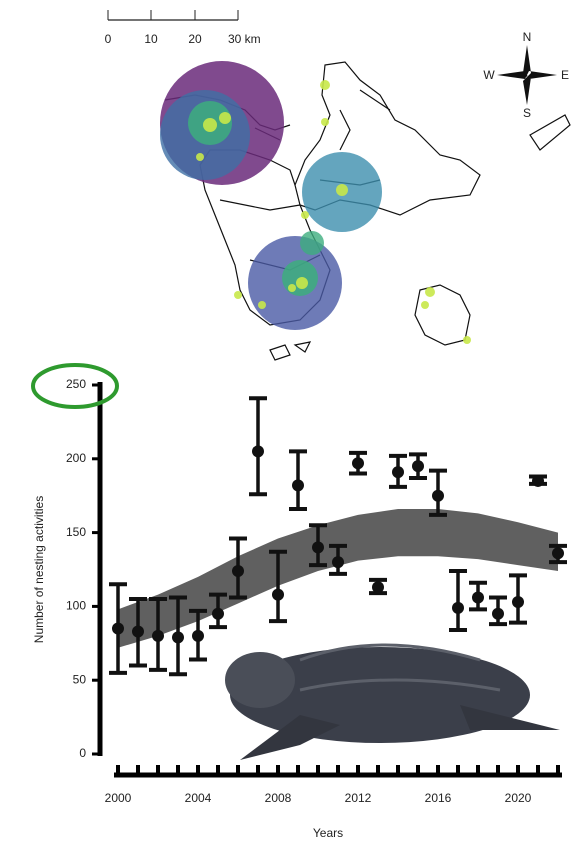 The height and width of the screenshot is (841, 579). Describe the element at coordinates (151, 39) in the screenshot. I see `scale-label: 10` at that location.